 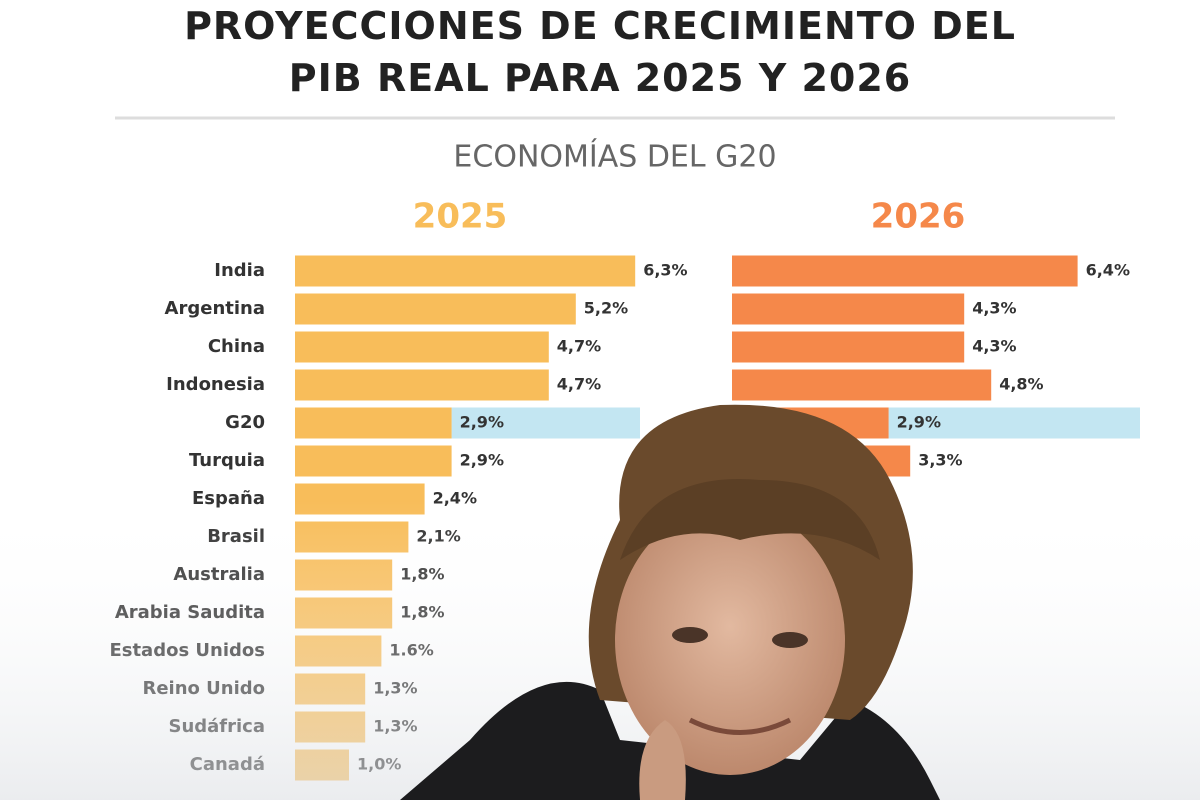 I want to click on category-label: Indonesia, so click(x=215, y=384).